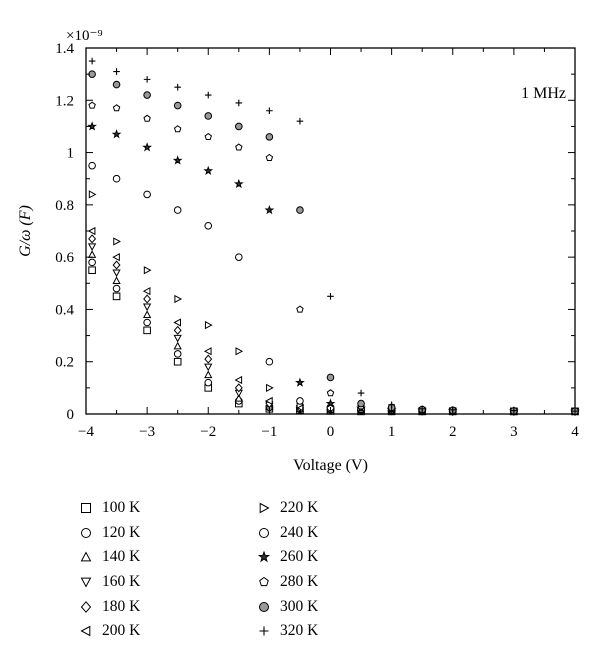 The width and height of the screenshot is (600, 668). What do you see at coordinates (121, 606) in the screenshot?
I see `legend-label: 180 K` at bounding box center [121, 606].